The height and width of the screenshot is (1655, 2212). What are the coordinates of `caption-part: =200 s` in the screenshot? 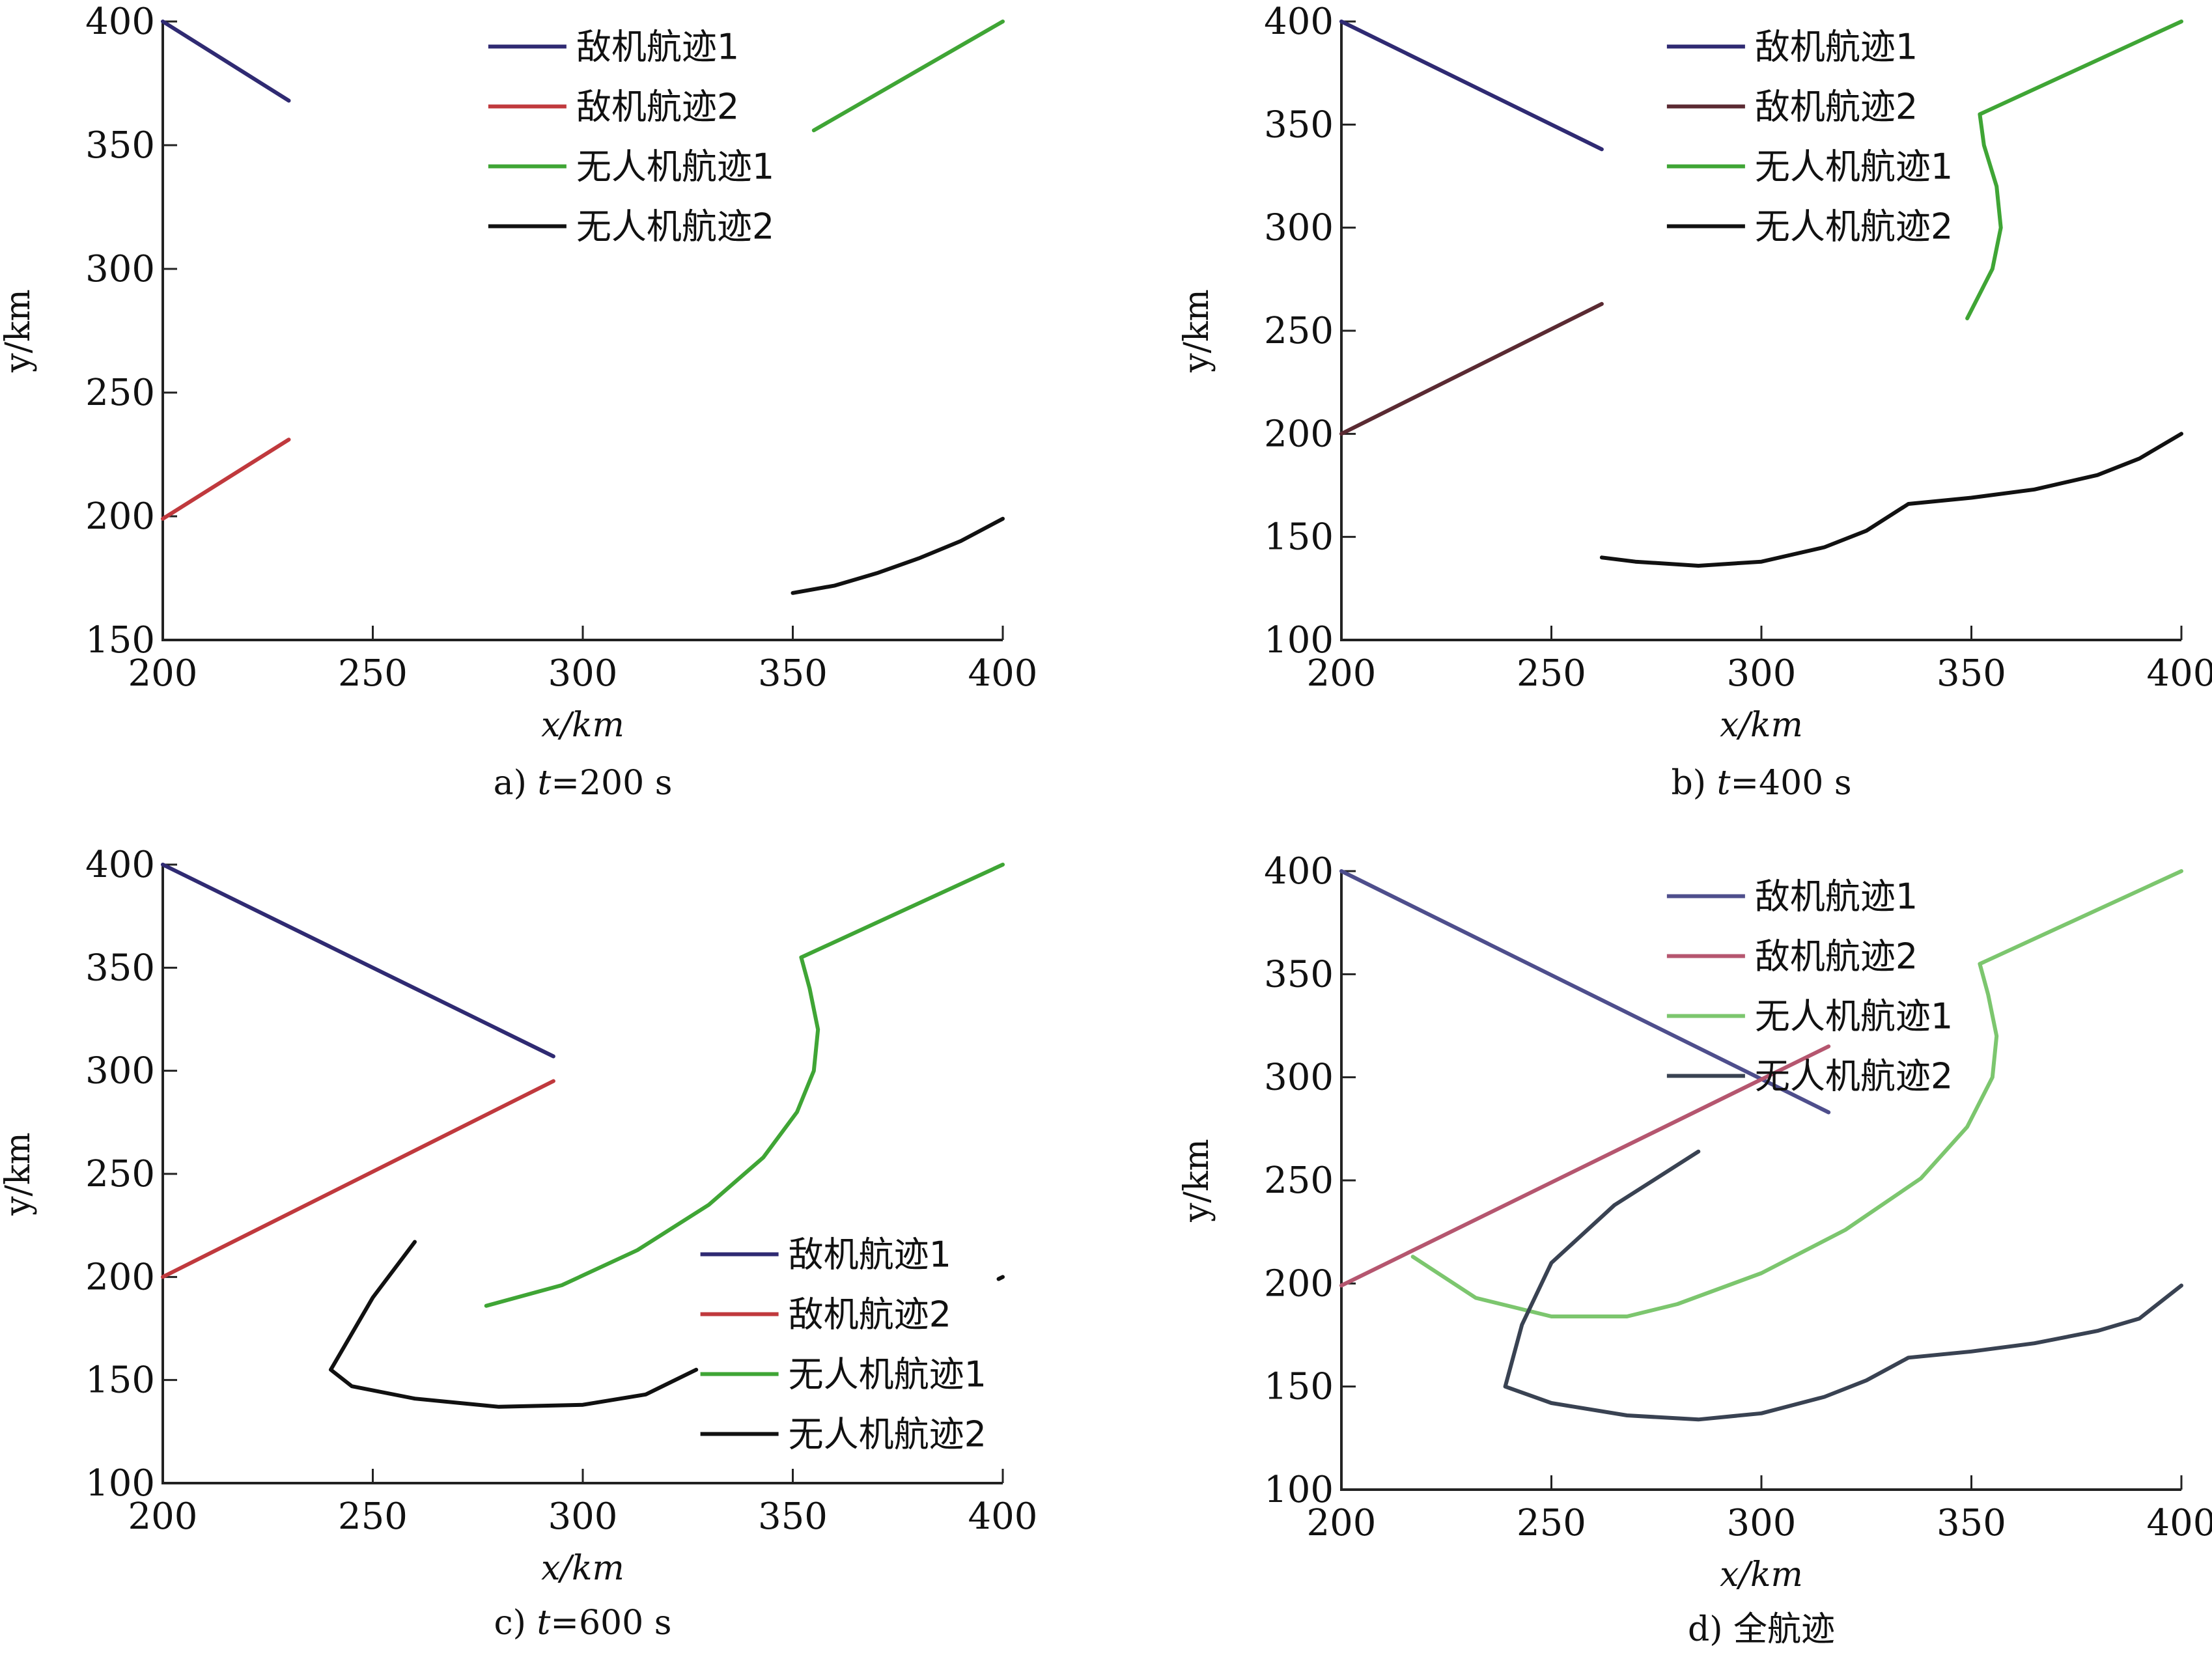 It's located at (612, 784).